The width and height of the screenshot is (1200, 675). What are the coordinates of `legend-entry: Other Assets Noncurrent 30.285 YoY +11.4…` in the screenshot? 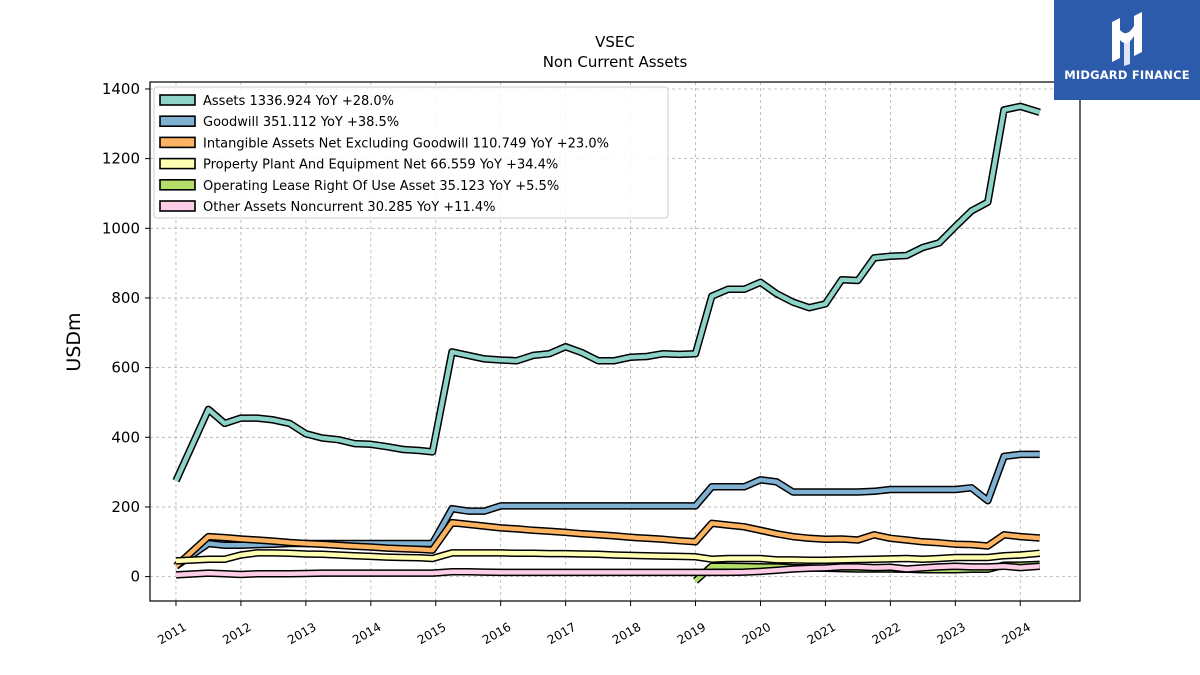 It's located at (349, 207).